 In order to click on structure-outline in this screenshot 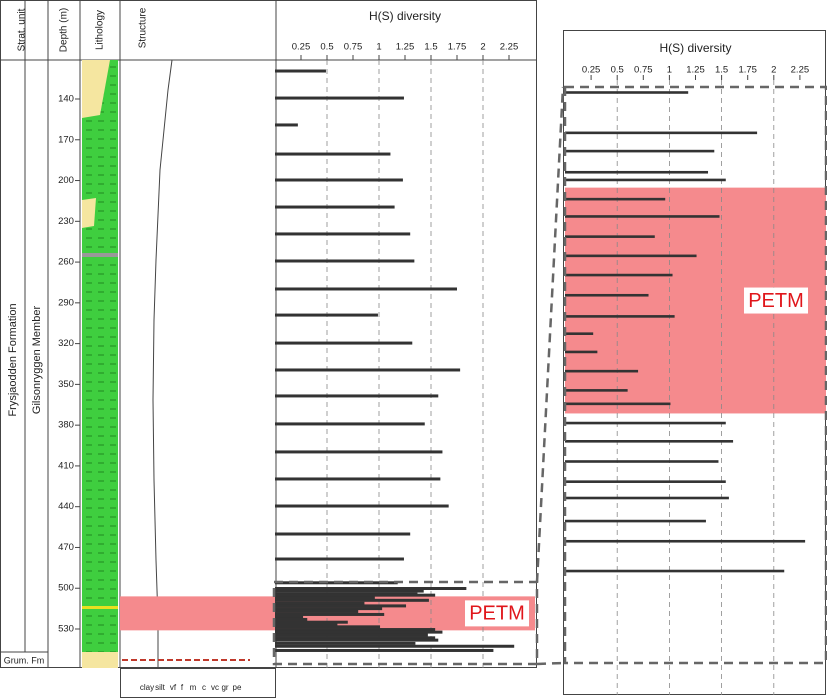, I will do `click(186, 363)`.